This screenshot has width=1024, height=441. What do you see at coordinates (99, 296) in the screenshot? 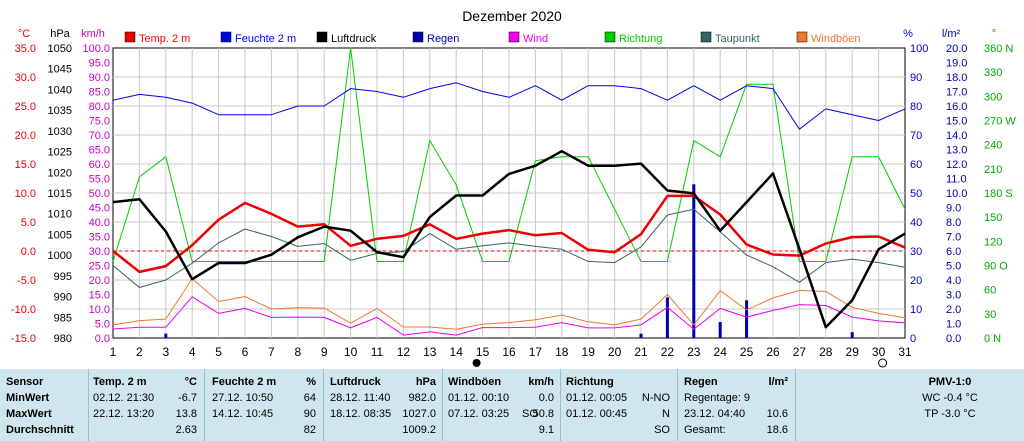
I see `tick-label-kmh: 15.0` at bounding box center [99, 296].